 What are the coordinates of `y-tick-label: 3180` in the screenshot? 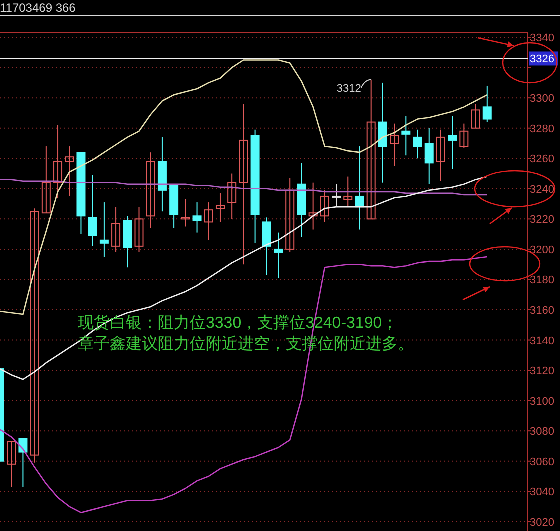 It's located at (542, 280).